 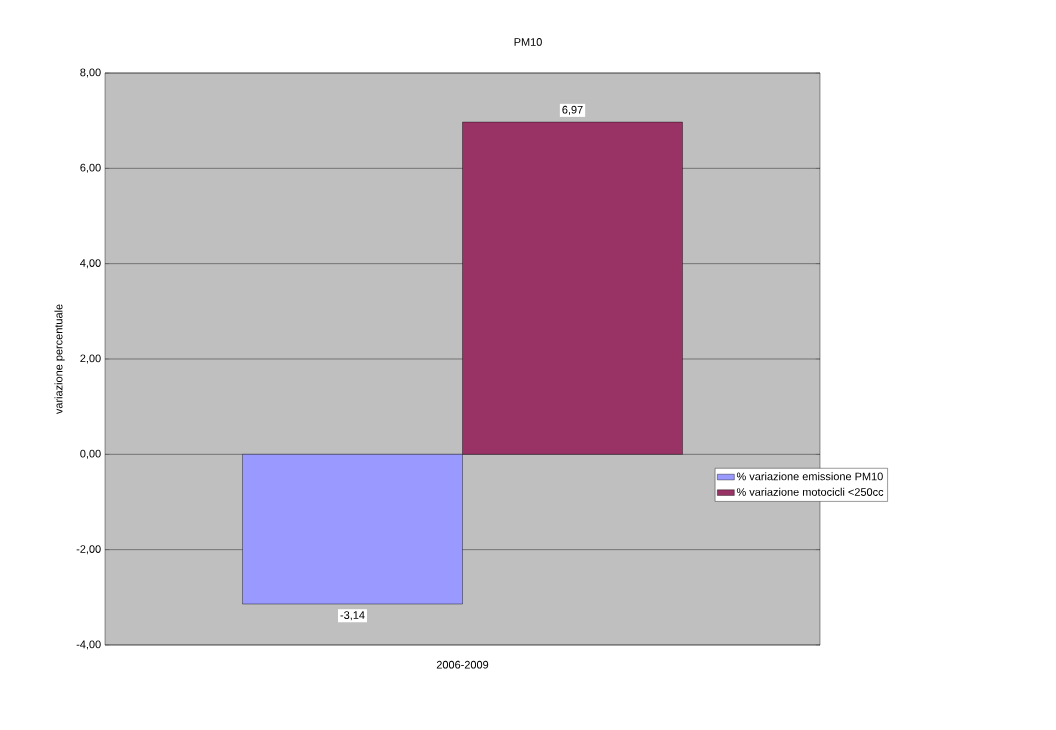 I want to click on legend-label: % variazione motocicli <250cc, so click(x=810, y=491).